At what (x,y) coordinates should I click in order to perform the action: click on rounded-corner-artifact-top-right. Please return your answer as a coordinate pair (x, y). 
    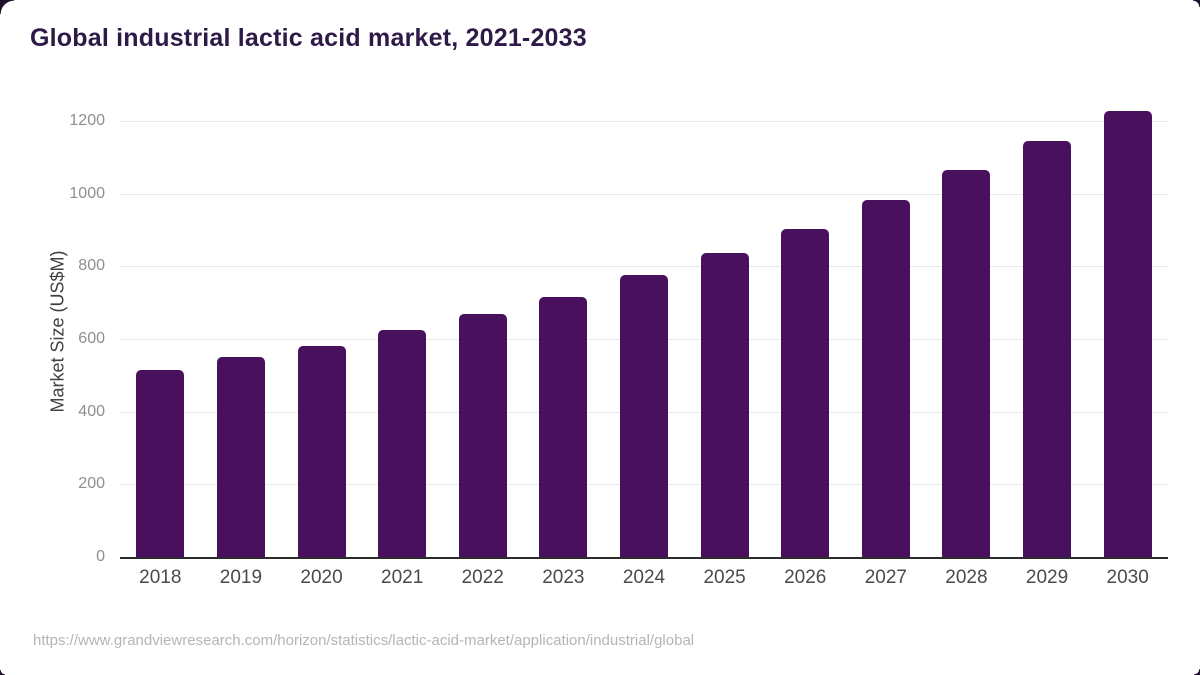
    Looking at the image, I should click on (1196, 3).